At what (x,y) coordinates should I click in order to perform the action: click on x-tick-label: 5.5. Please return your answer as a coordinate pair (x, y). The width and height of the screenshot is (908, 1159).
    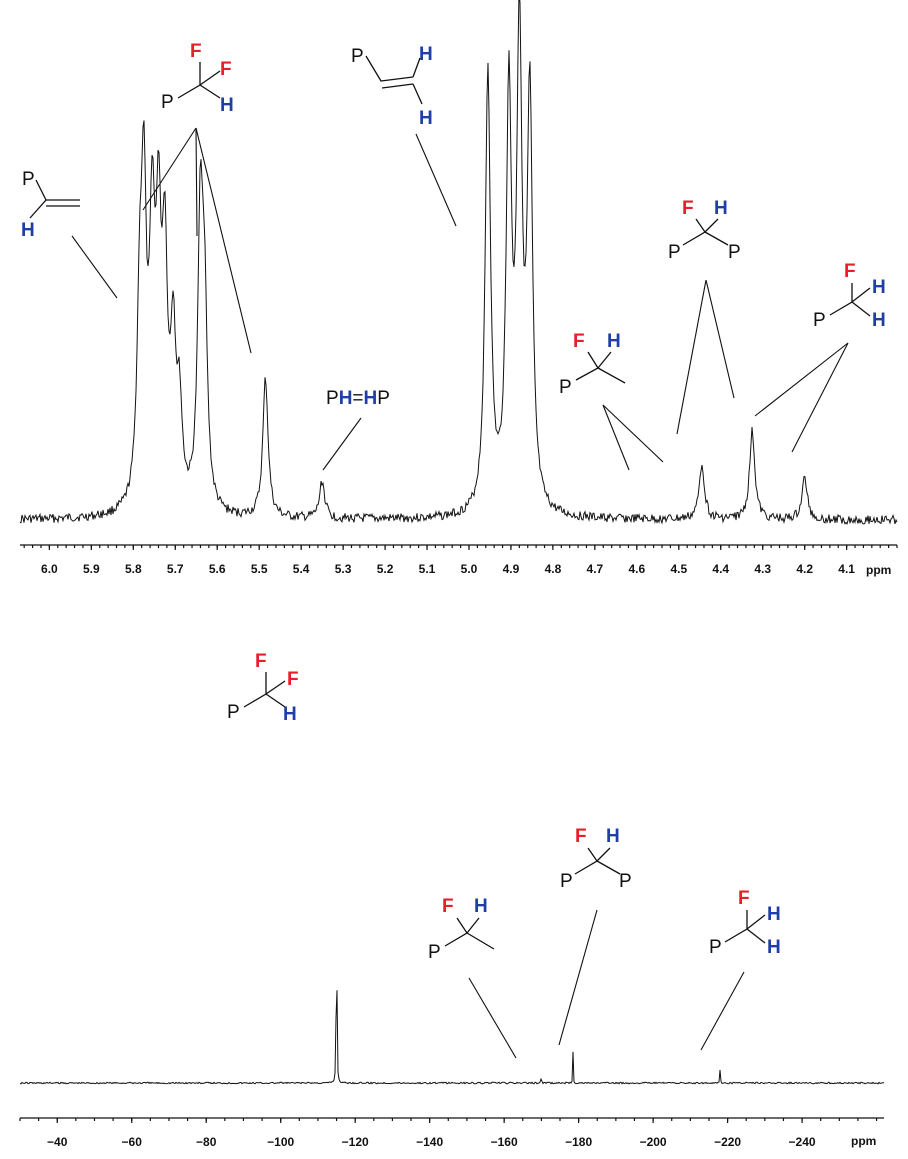
    Looking at the image, I should click on (259, 569).